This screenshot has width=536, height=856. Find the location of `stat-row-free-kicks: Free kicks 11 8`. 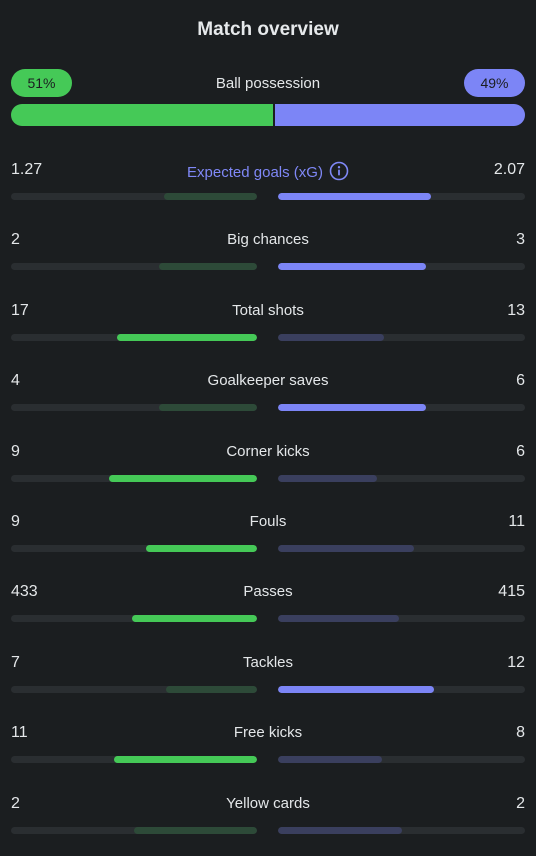

stat-row-free-kicks: Free kicks 11 8 is located at coordinates (268, 744).